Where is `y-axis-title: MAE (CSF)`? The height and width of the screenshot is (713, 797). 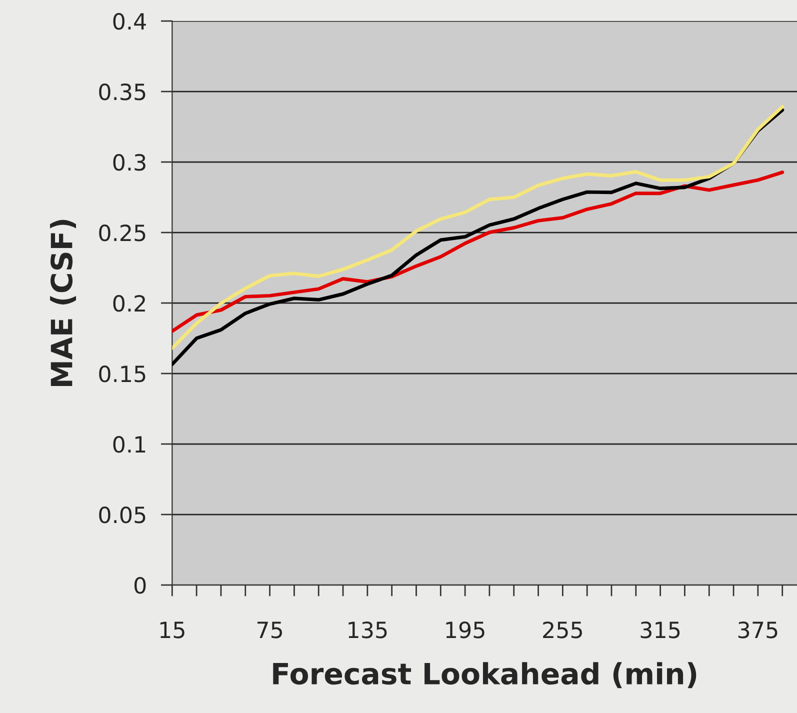
y-axis-title: MAE (CSF) is located at coordinates (63, 303).